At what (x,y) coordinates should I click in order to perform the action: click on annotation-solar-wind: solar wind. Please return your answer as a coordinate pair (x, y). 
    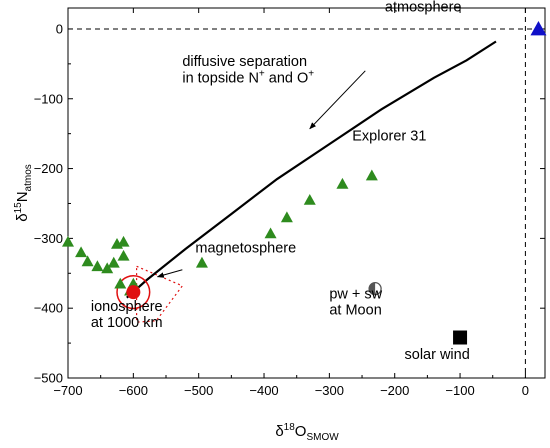
    Looking at the image, I should click on (437, 355).